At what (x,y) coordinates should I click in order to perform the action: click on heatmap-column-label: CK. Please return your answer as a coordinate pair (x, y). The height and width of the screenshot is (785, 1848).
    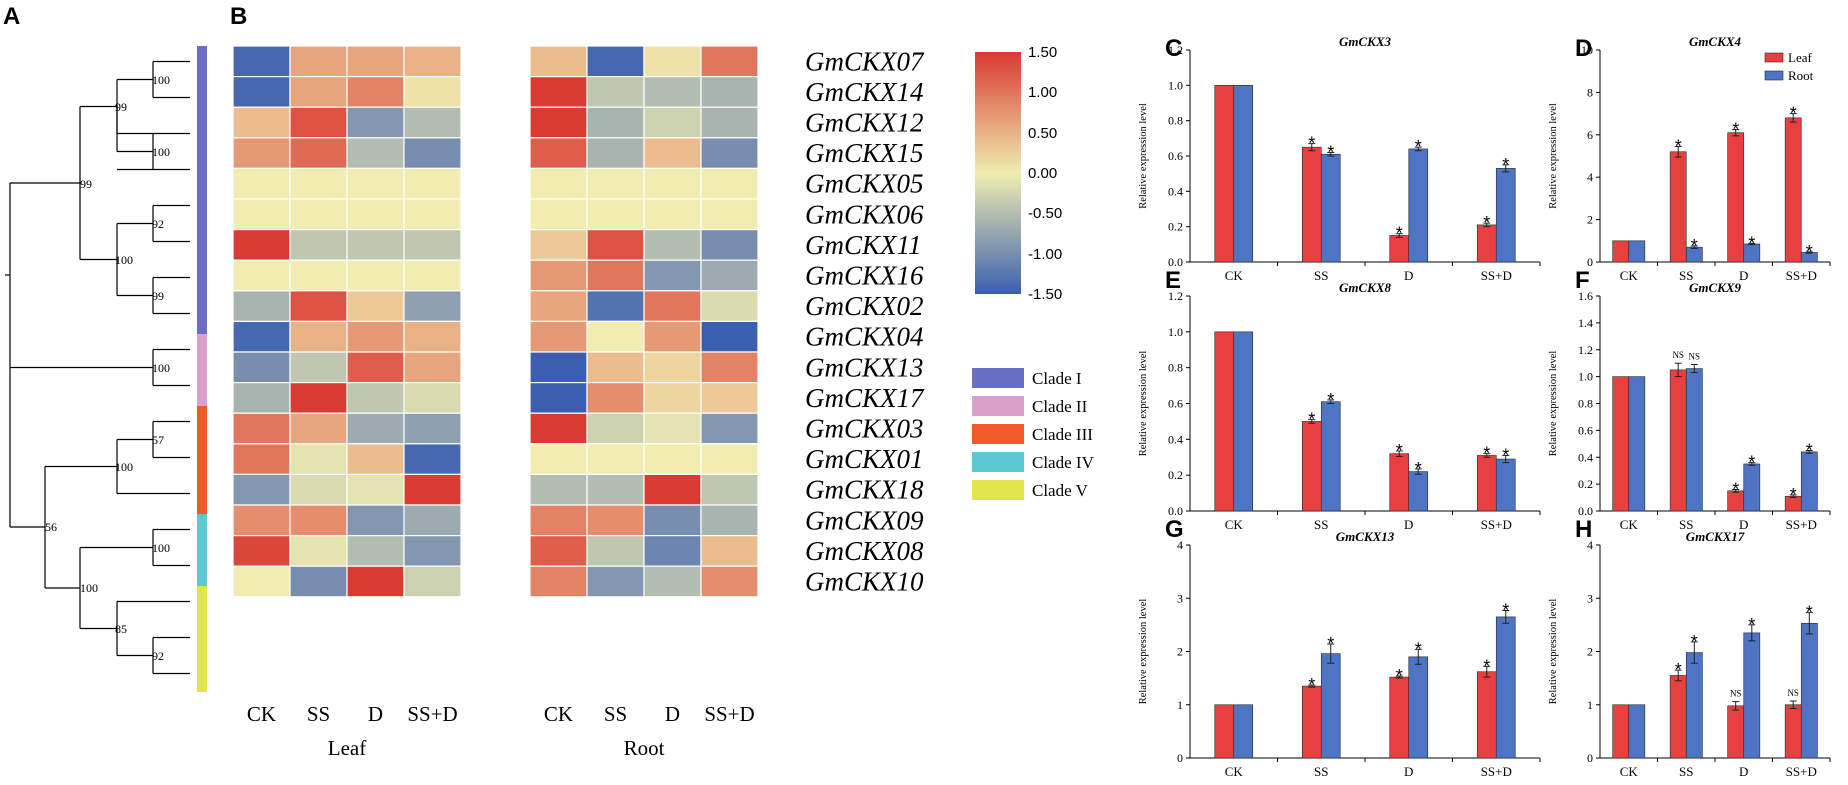
    Looking at the image, I should click on (558, 714).